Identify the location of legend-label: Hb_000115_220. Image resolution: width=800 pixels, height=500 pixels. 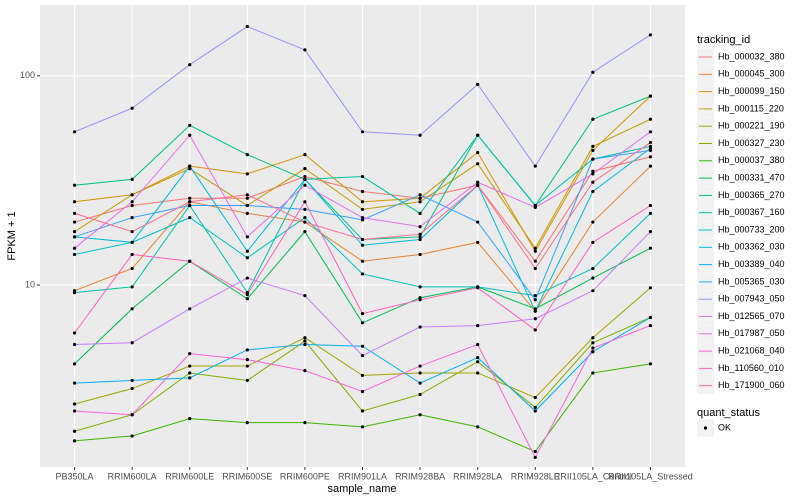
(751, 108).